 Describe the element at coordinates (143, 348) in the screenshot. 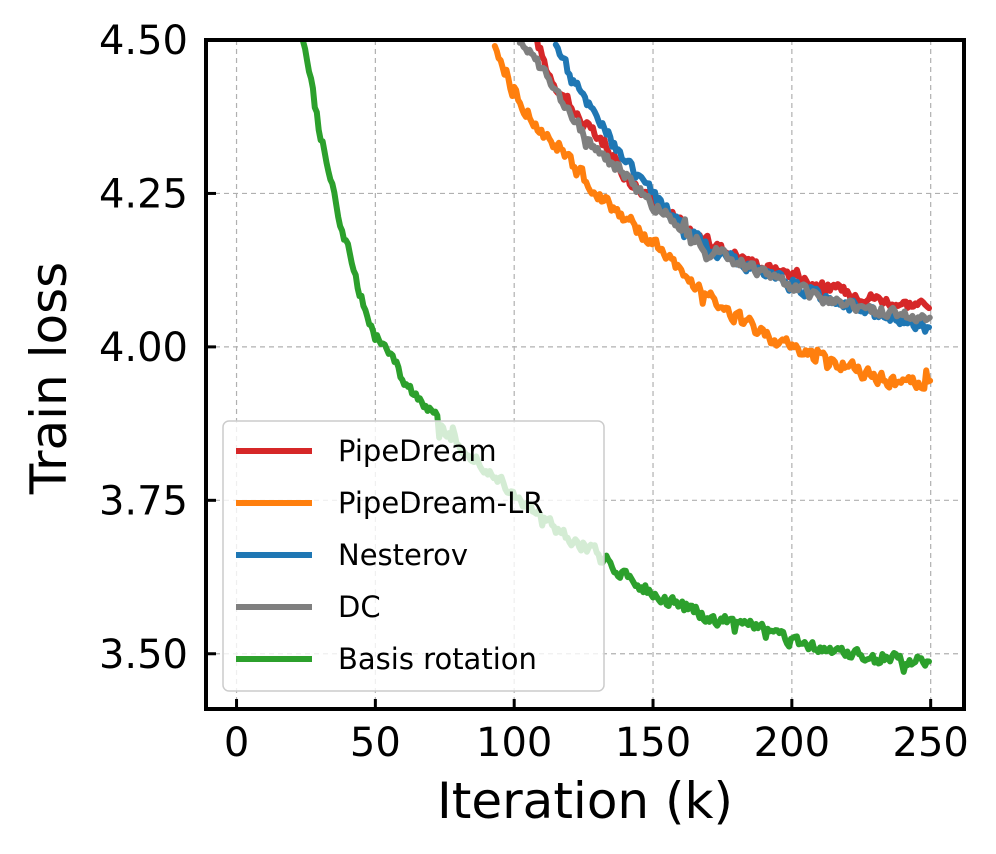

I see `y-tick-label: 4.00` at that location.